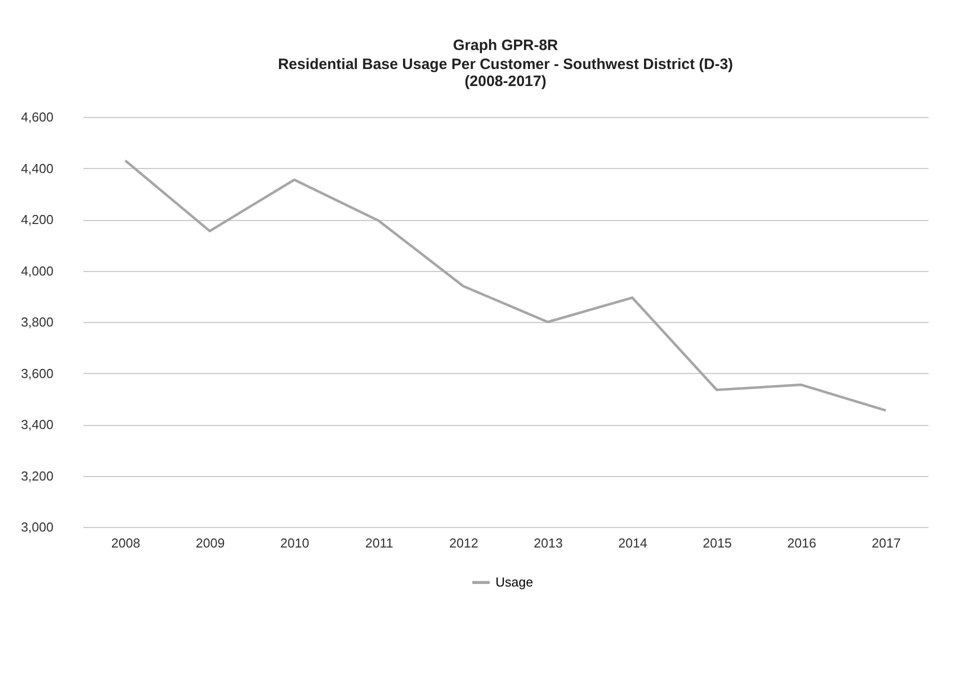  What do you see at coordinates (37, 117) in the screenshot?
I see `y-tick-label: 4,600` at bounding box center [37, 117].